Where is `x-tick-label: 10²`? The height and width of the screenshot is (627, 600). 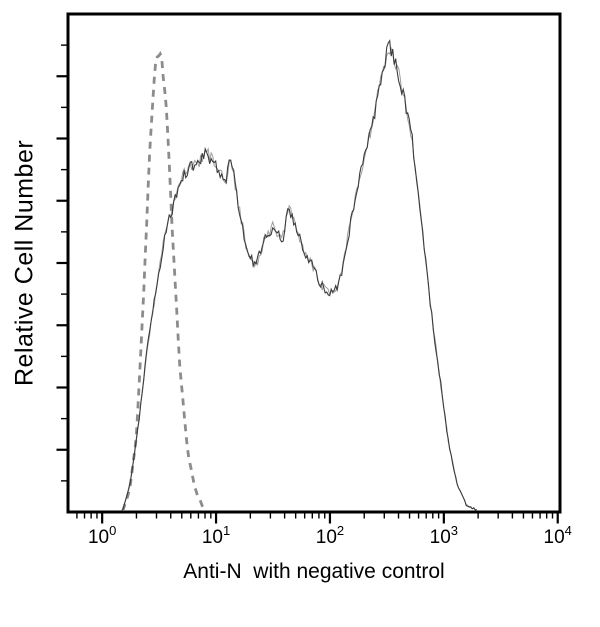 x-tick-label: 10² is located at coordinates (330, 535).